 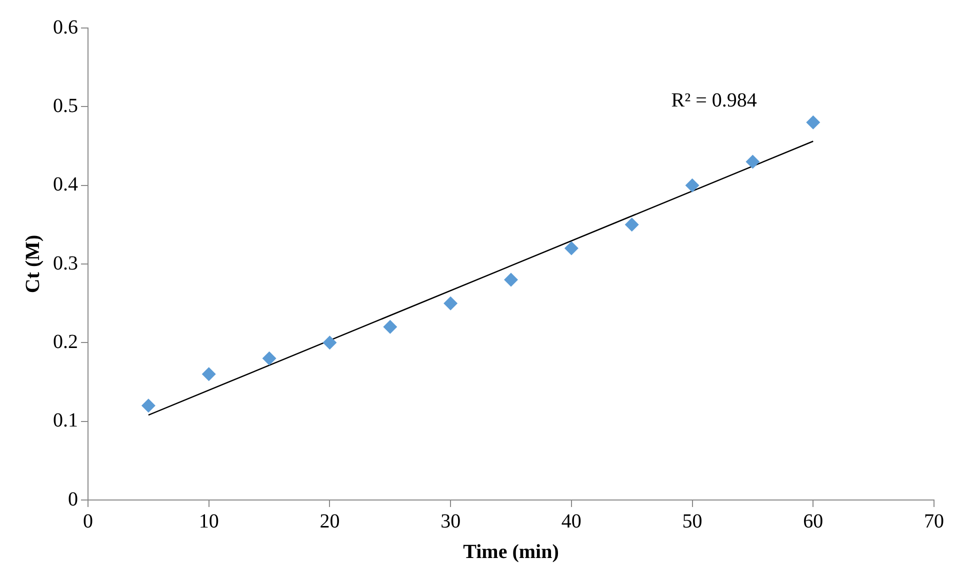 I want to click on x-tick-label: 70, so click(x=934, y=521).